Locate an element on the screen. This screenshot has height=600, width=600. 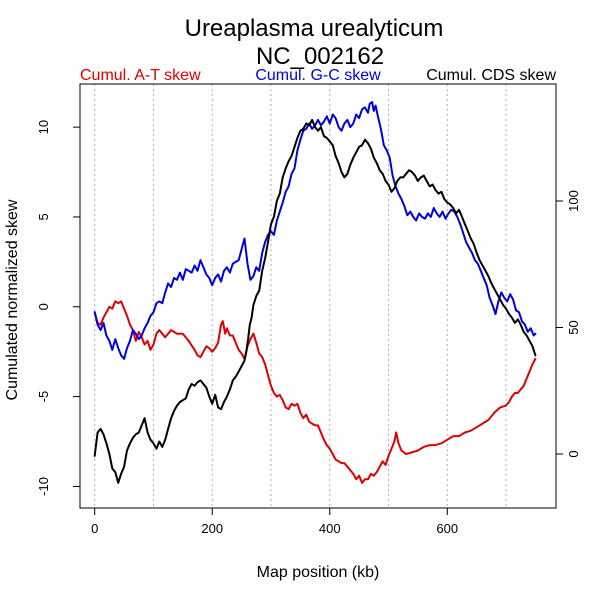
y-axis-label: Cumulated normalized skew is located at coordinates (12, 299).